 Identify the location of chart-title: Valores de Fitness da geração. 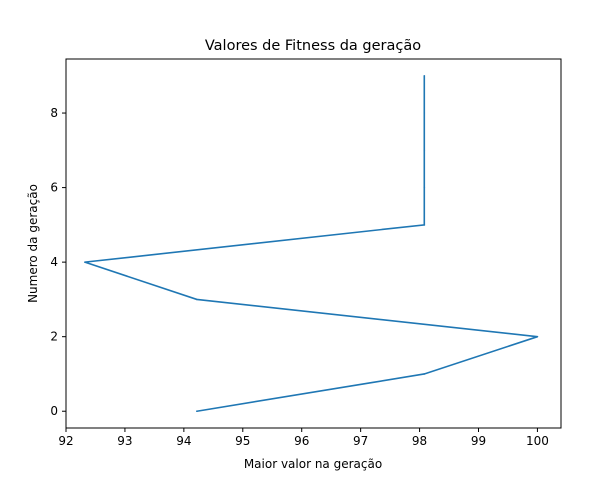
(313, 46).